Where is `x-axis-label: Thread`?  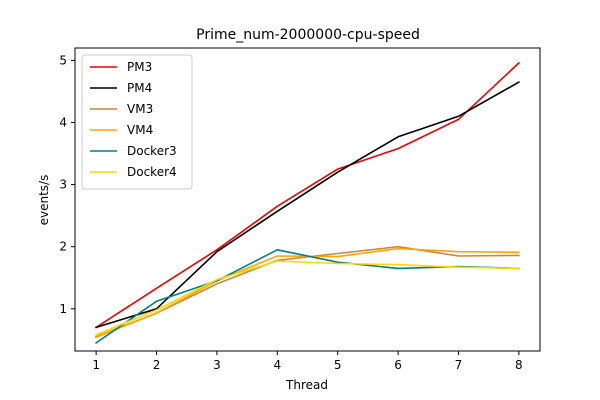 x-axis-label: Thread is located at coordinates (306, 385).